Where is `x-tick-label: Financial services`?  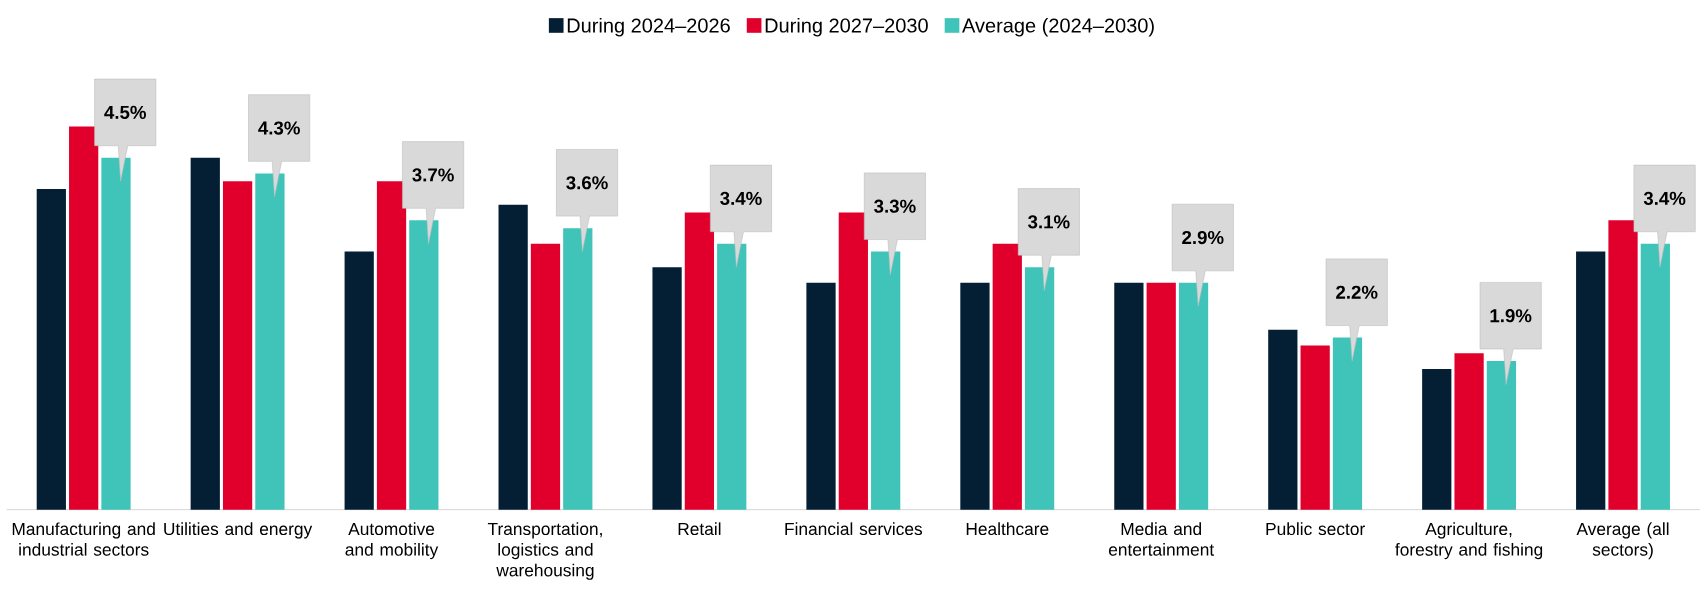 x-tick-label: Financial services is located at coordinates (854, 529).